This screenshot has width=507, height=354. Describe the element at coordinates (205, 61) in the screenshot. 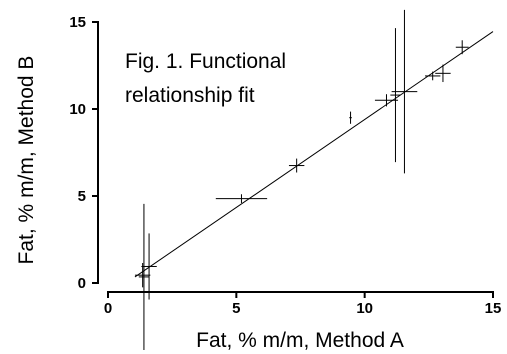

I see `annotation-line-1: Fig. 1. Functional` at that location.